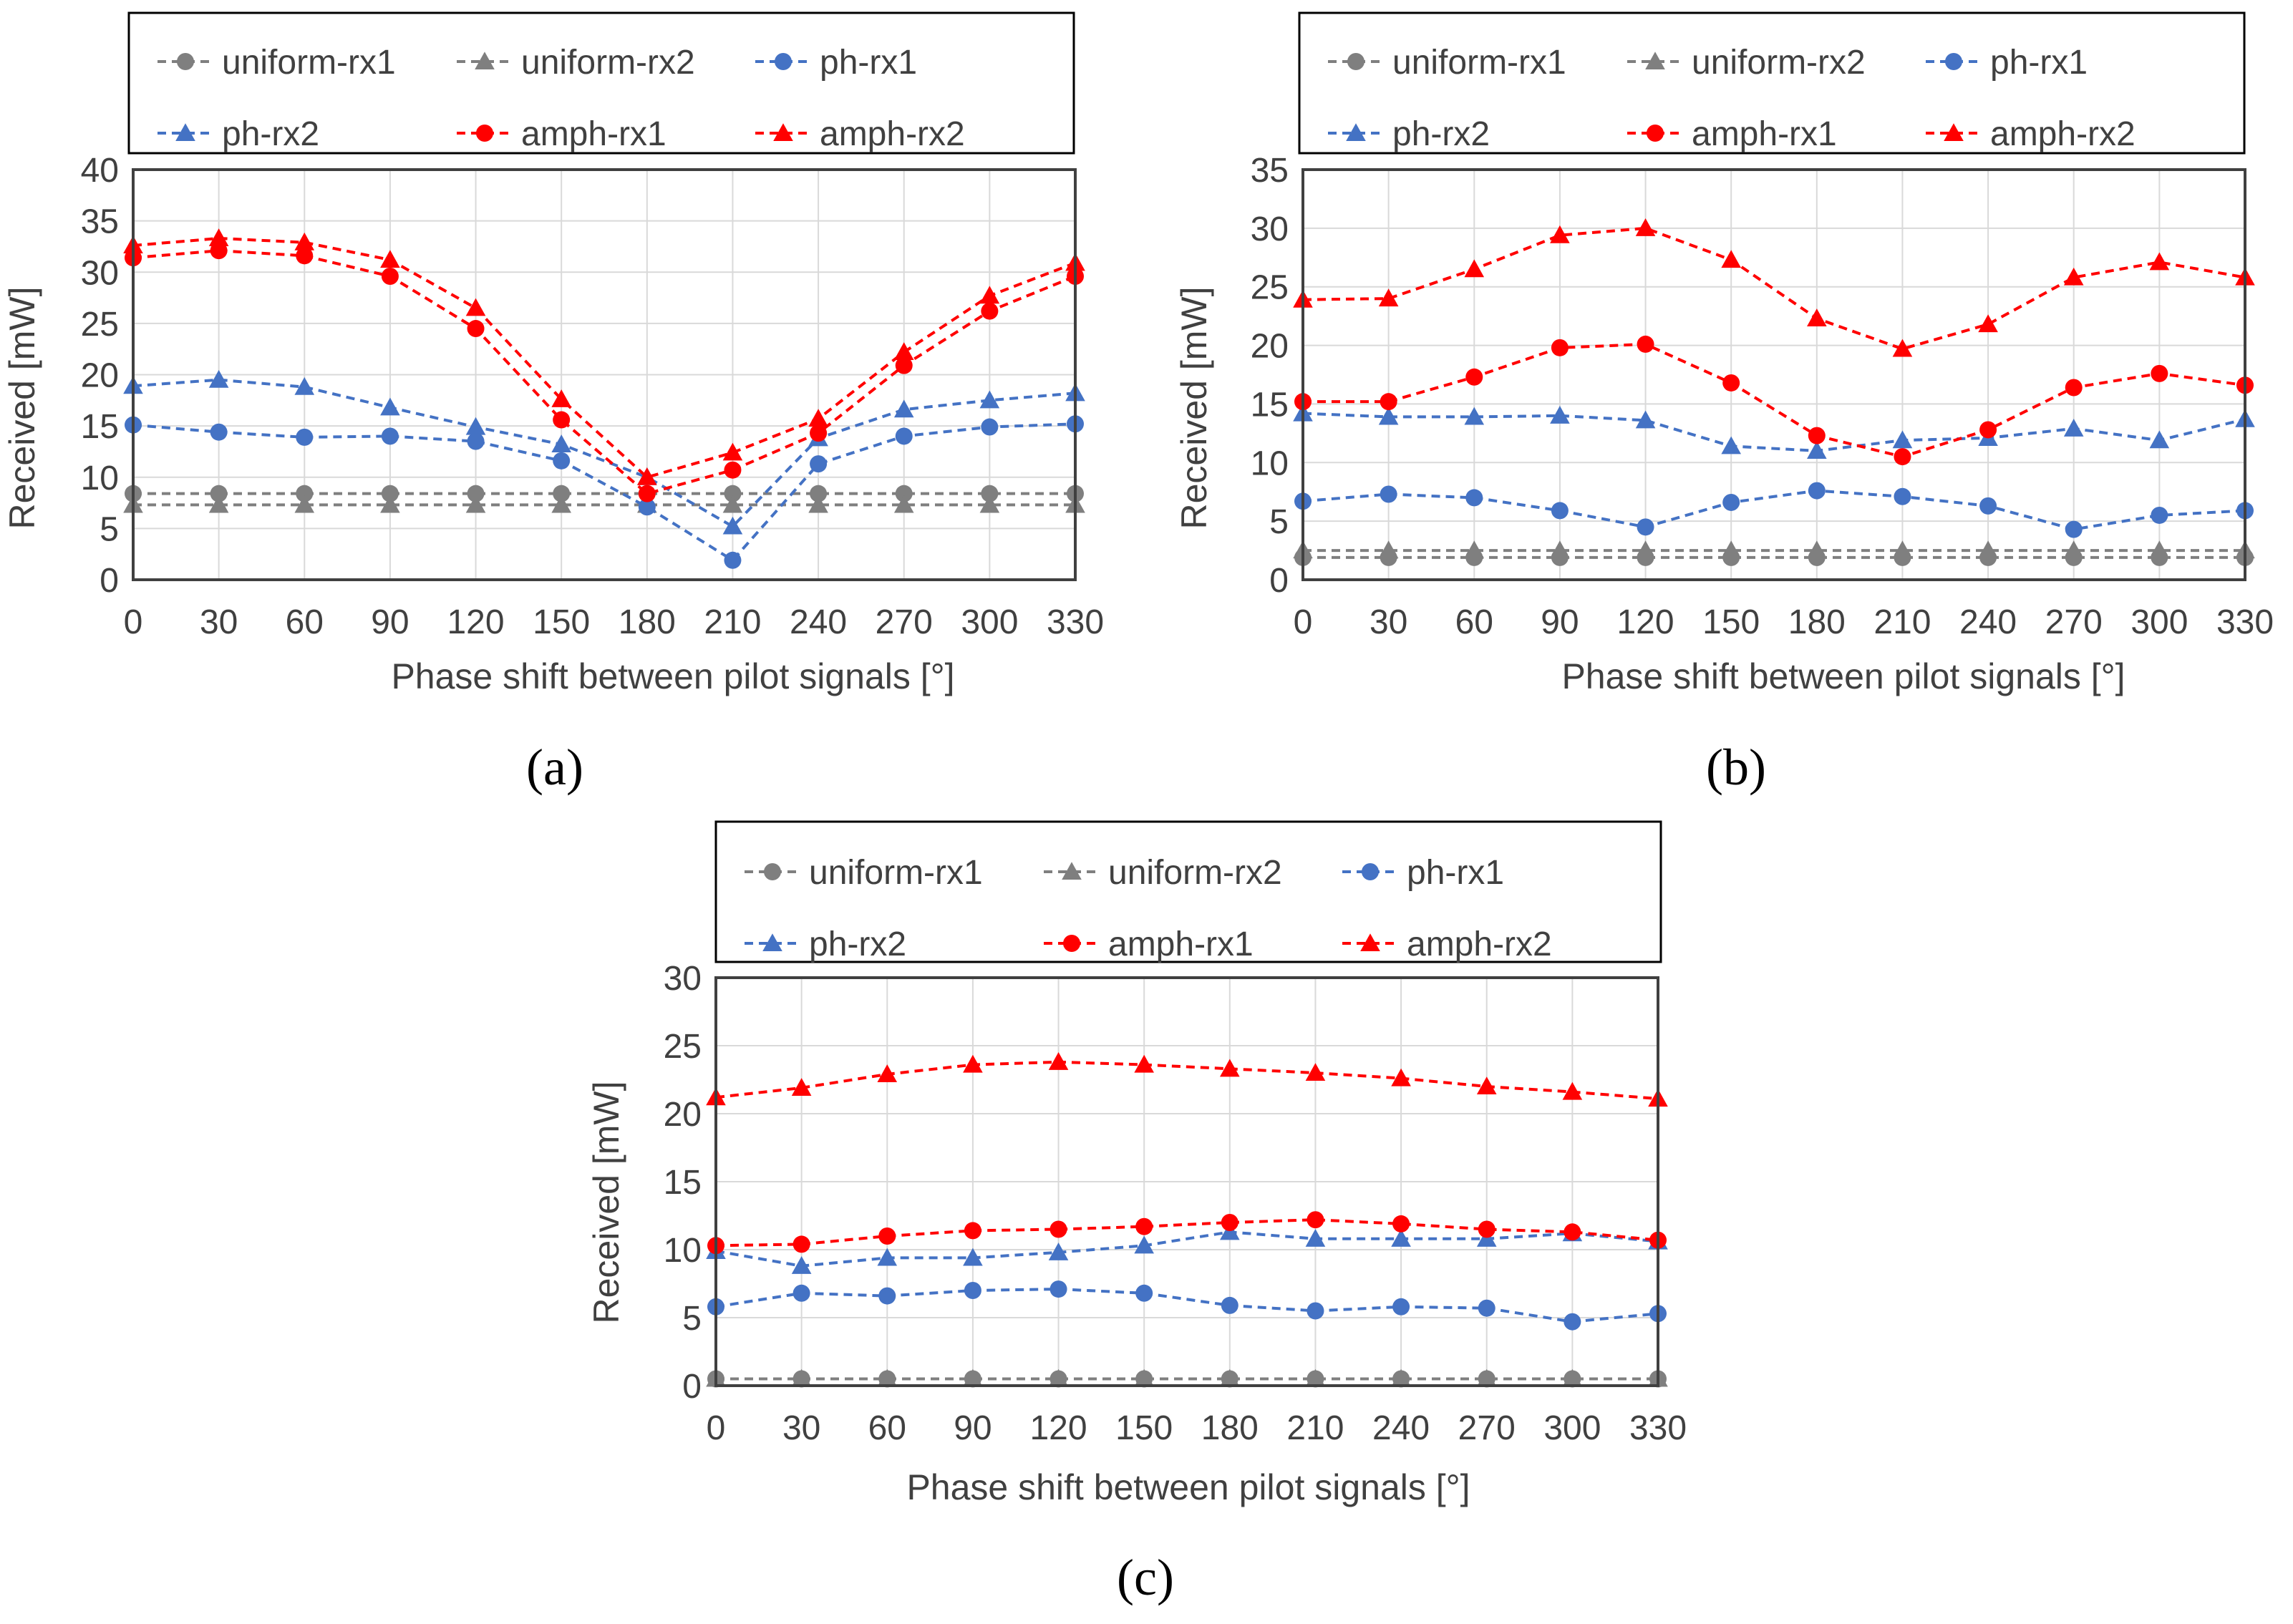 This screenshot has width=2293, height=1624. Describe the element at coordinates (238, 134) in the screenshot. I see `legend-item-ph-rx2: ph-rx2` at that location.